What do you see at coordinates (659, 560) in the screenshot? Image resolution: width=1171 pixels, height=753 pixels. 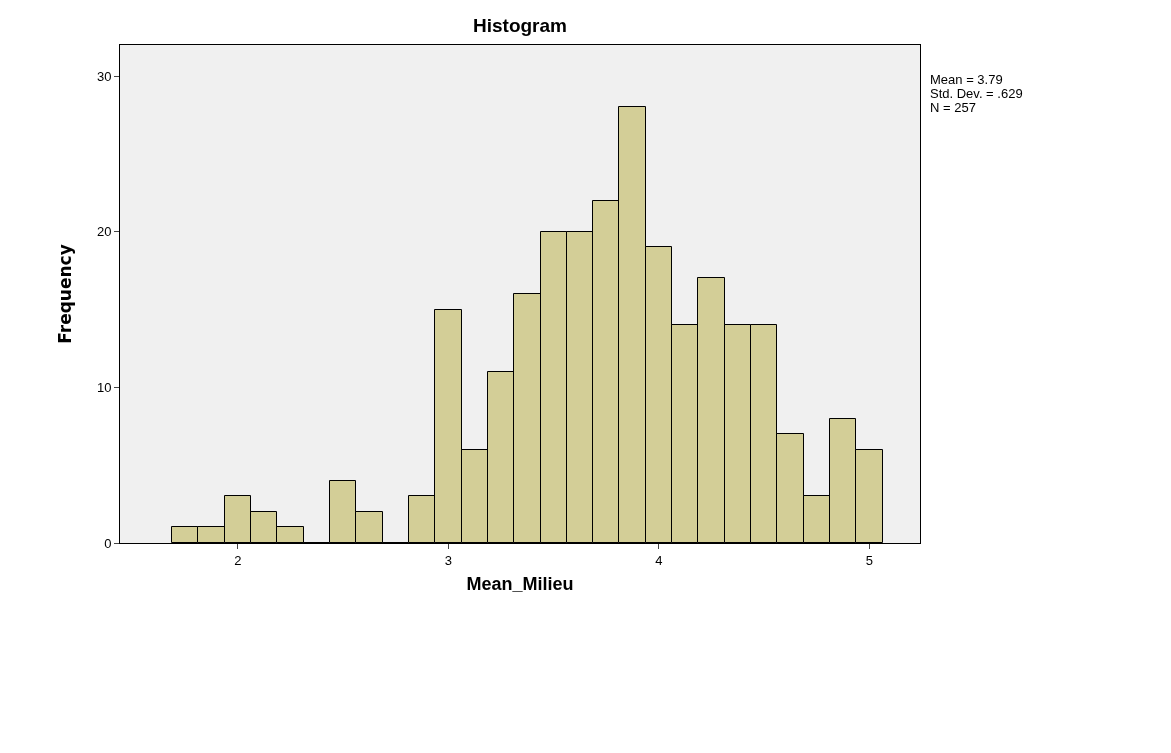 I see `x-tick-label: 4` at bounding box center [659, 560].